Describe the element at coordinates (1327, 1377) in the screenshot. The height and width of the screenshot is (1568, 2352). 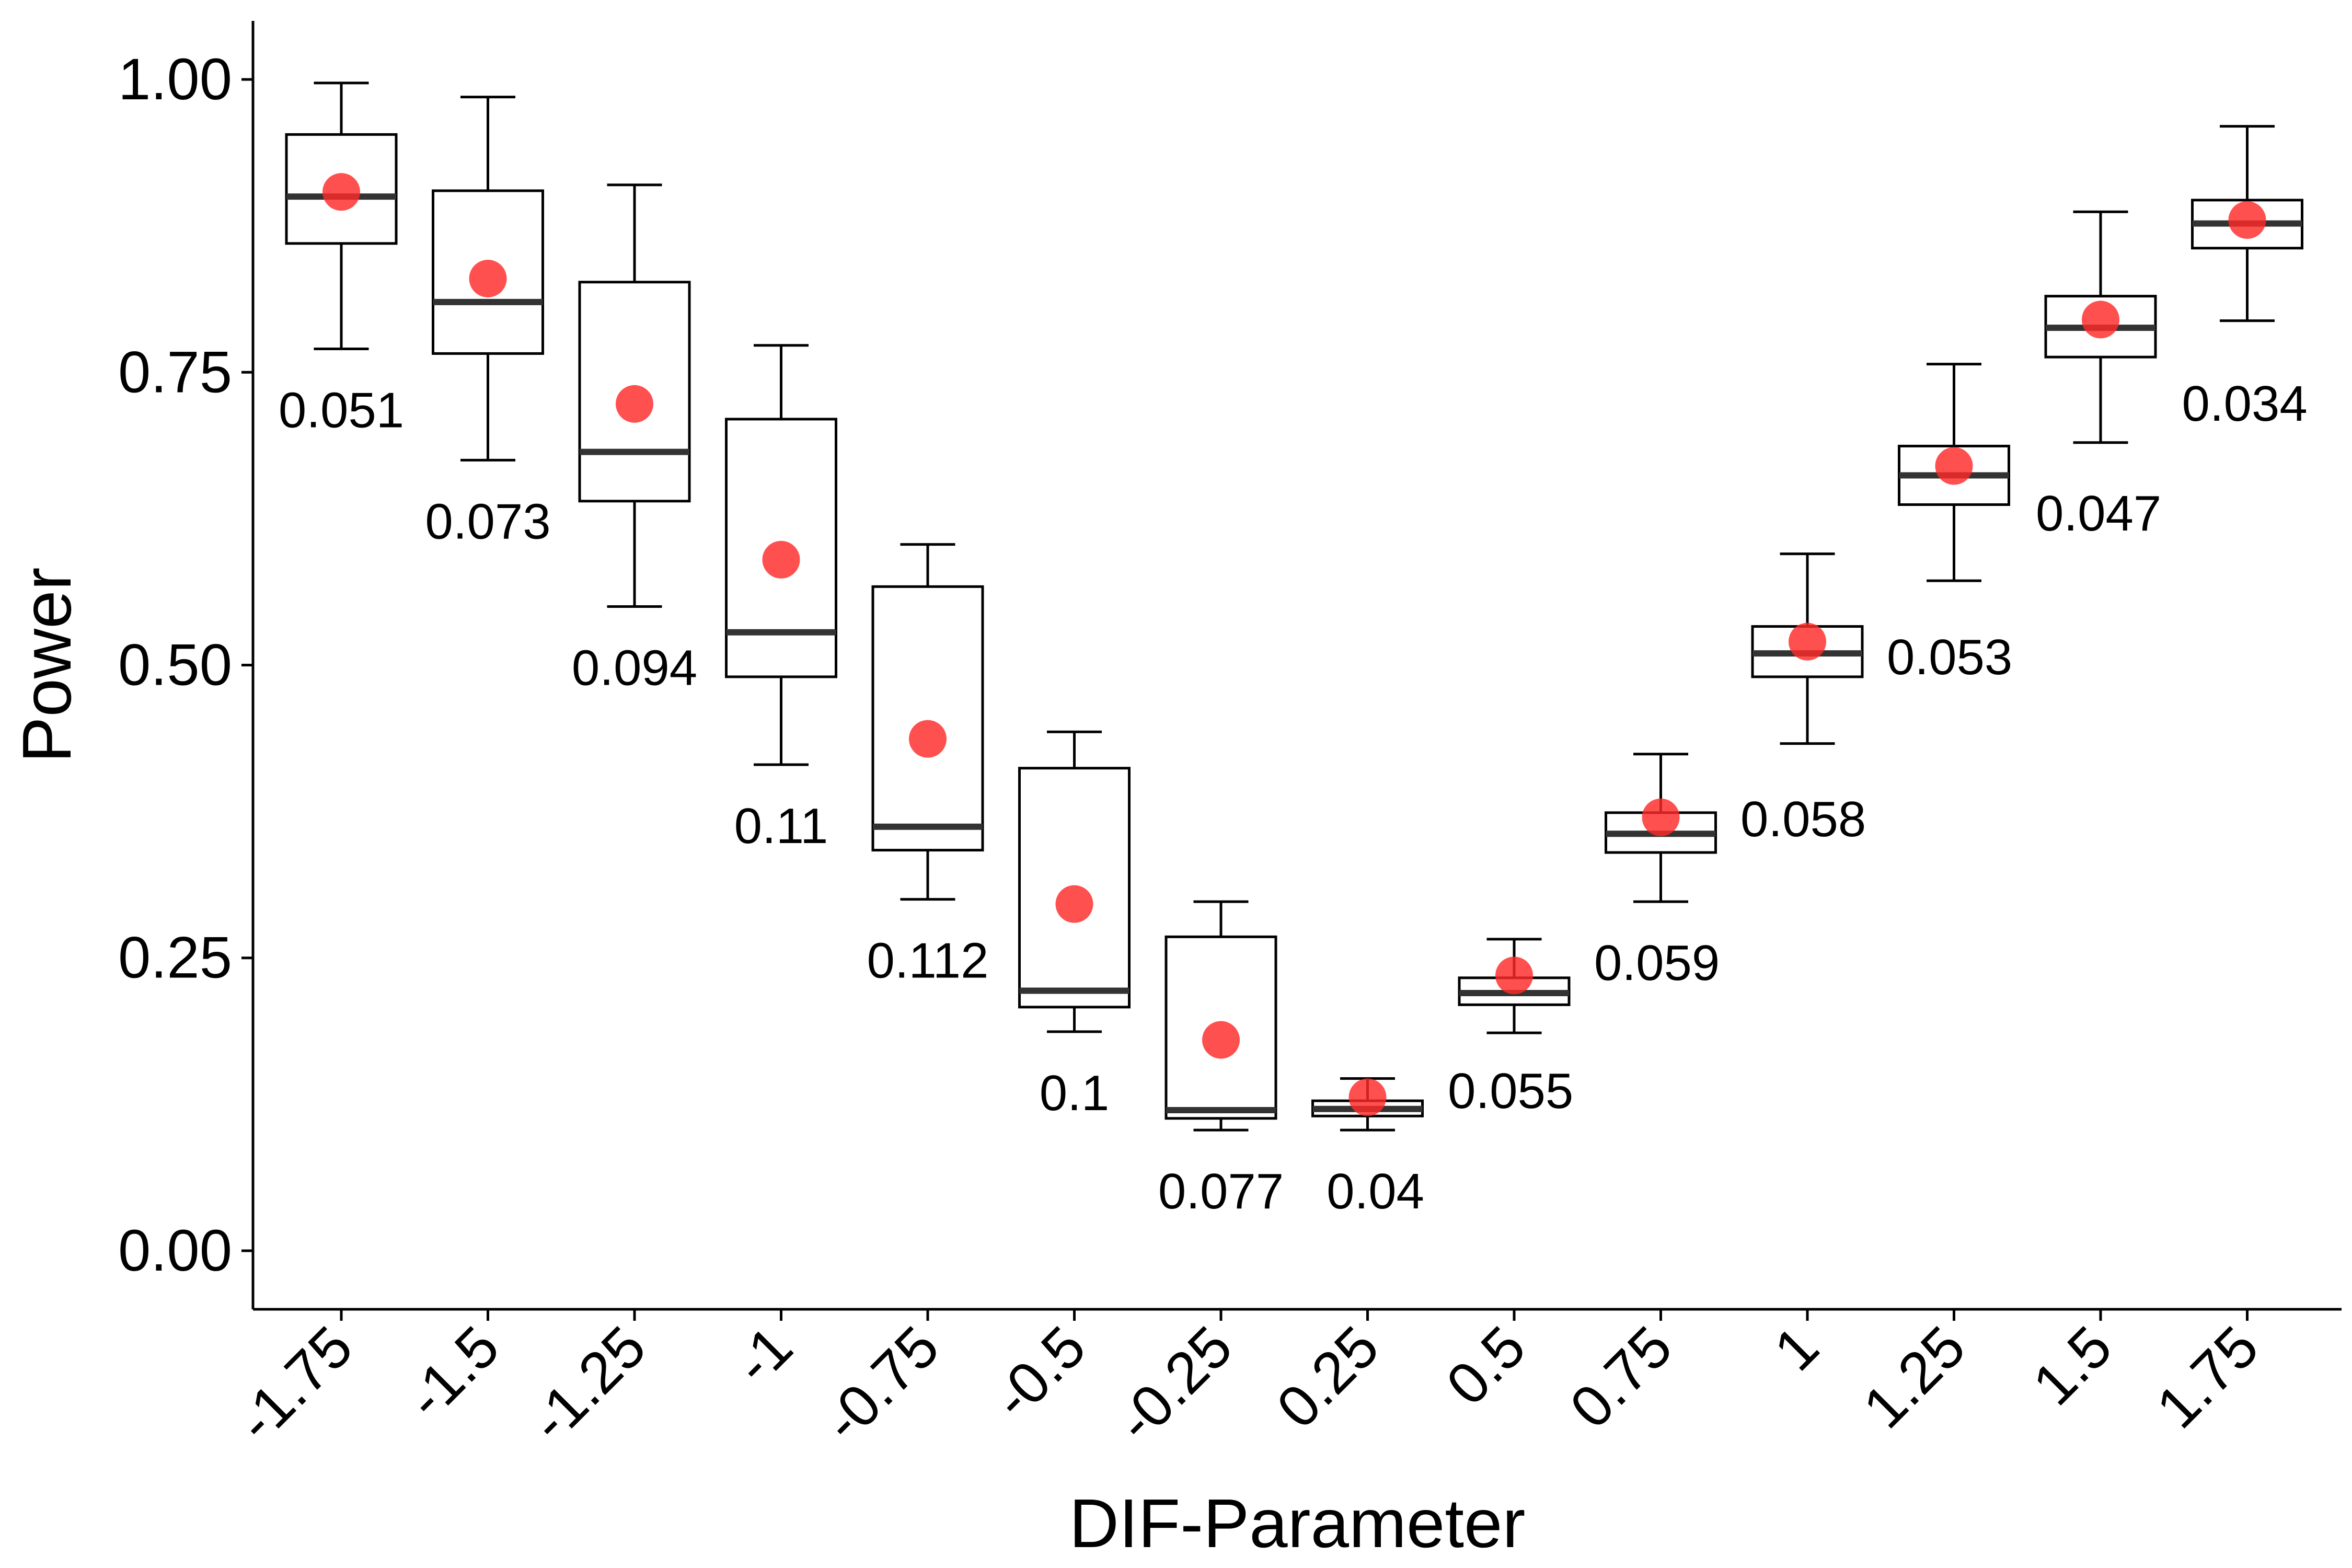
I see `x-tick-label: 0.25` at that location.